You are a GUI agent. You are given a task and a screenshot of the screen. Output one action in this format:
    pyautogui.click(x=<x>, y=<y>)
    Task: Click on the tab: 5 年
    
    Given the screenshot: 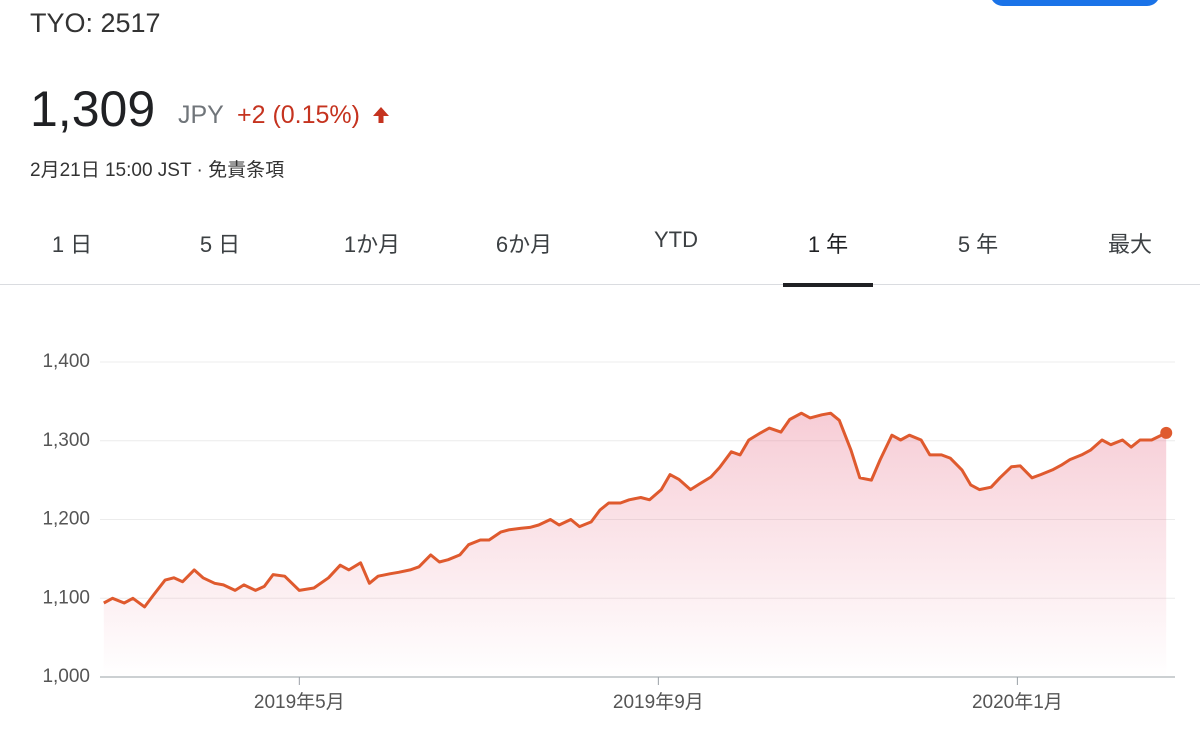 What is the action you would take?
    pyautogui.click(x=978, y=244)
    